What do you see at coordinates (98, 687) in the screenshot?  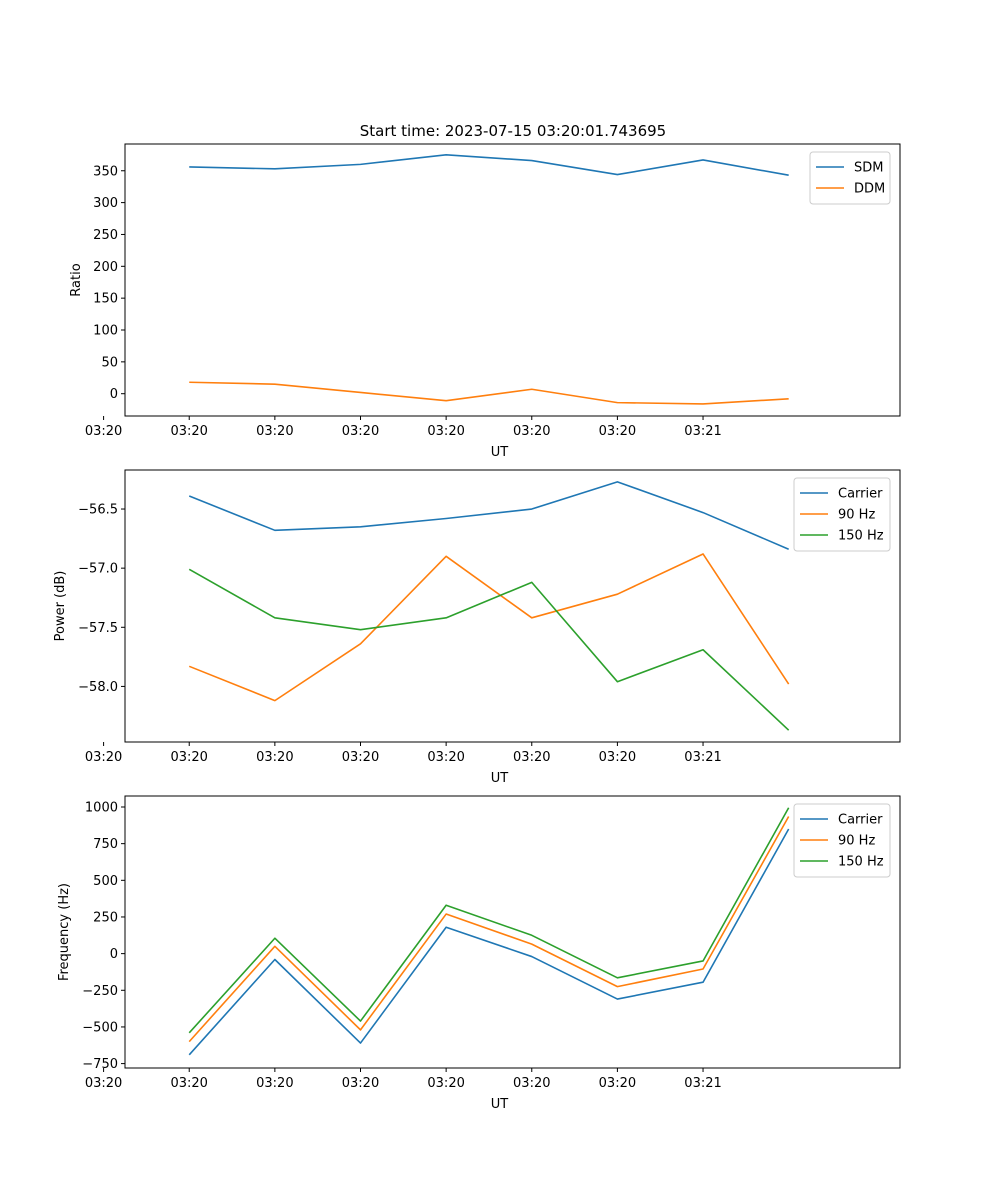 I see `y-tick-label: −58.0` at bounding box center [98, 687].